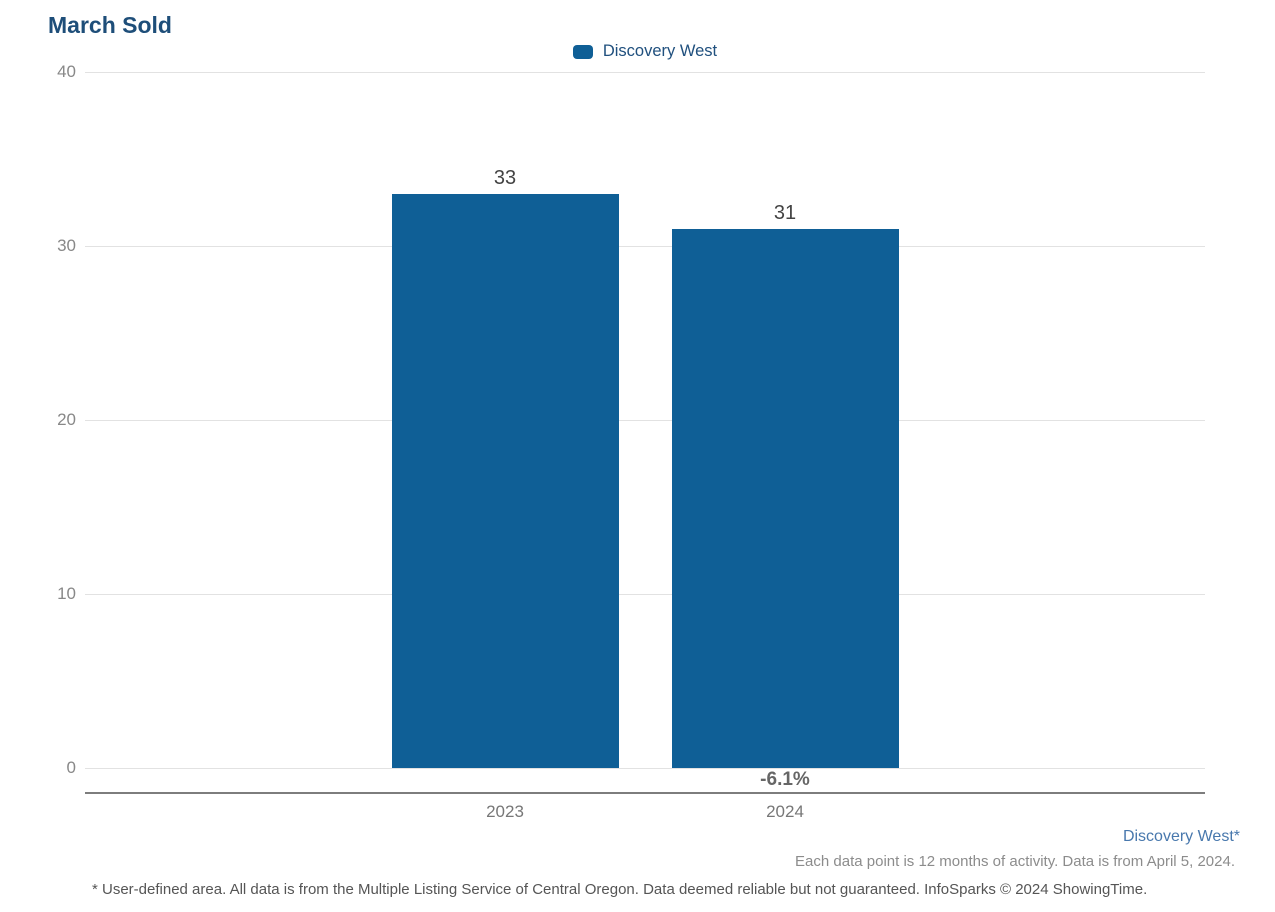 This screenshot has width=1275, height=912. I want to click on legend-swatch-icon, so click(582, 51).